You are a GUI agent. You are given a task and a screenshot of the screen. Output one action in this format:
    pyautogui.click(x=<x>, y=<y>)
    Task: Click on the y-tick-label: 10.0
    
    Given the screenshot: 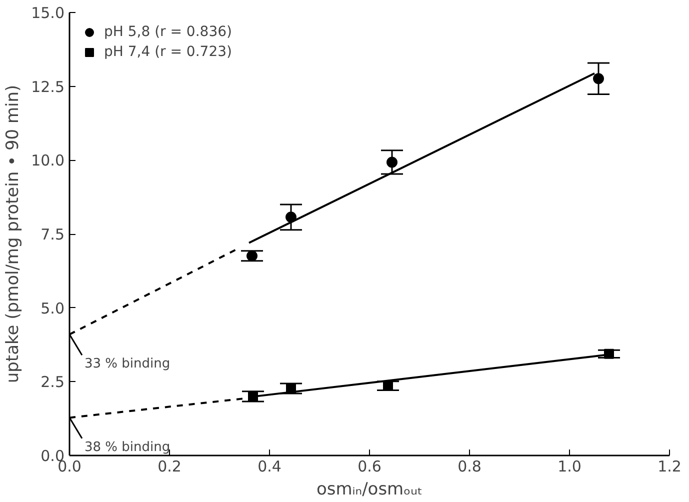 What is the action you would take?
    pyautogui.click(x=48, y=161)
    